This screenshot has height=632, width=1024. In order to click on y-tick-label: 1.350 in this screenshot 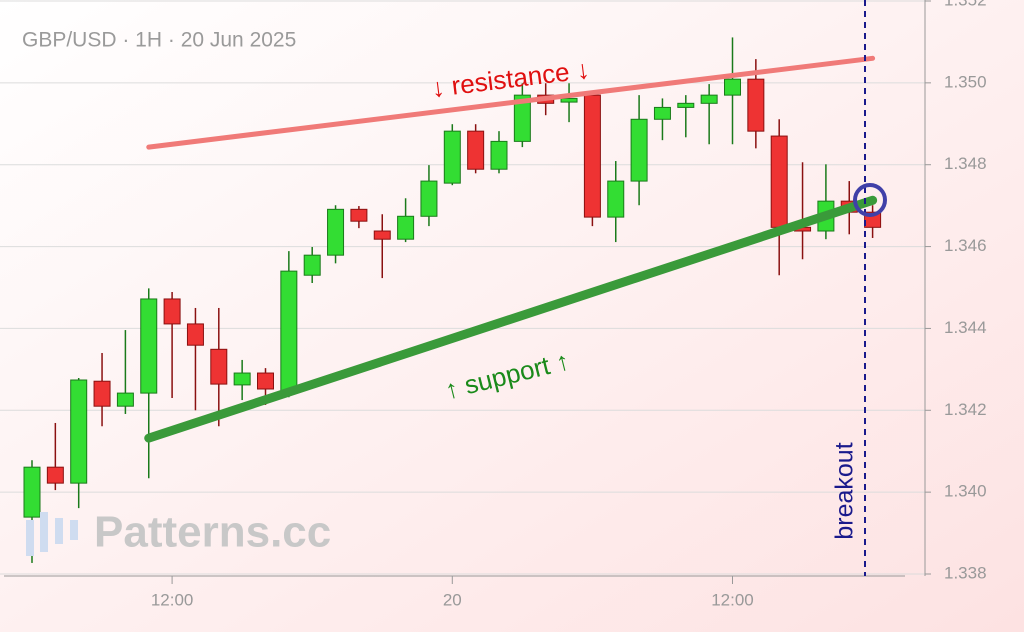, I will do `click(965, 81)`.